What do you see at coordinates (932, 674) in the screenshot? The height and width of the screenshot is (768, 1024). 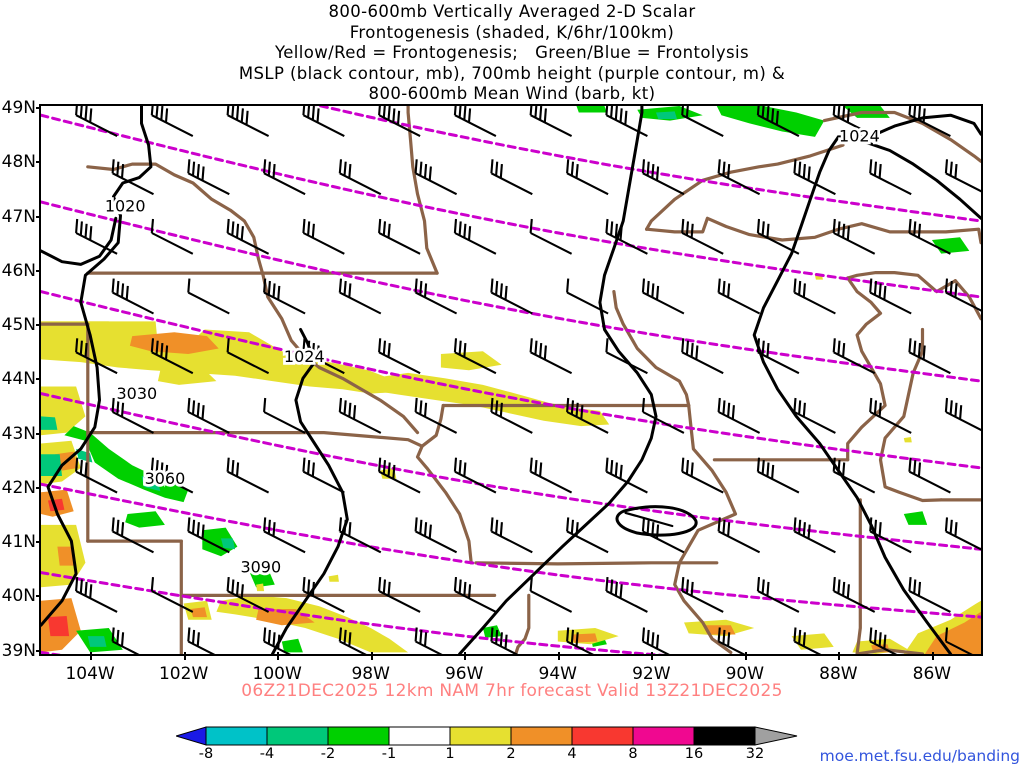 I see `x-tick-label: 86W` at bounding box center [932, 674].